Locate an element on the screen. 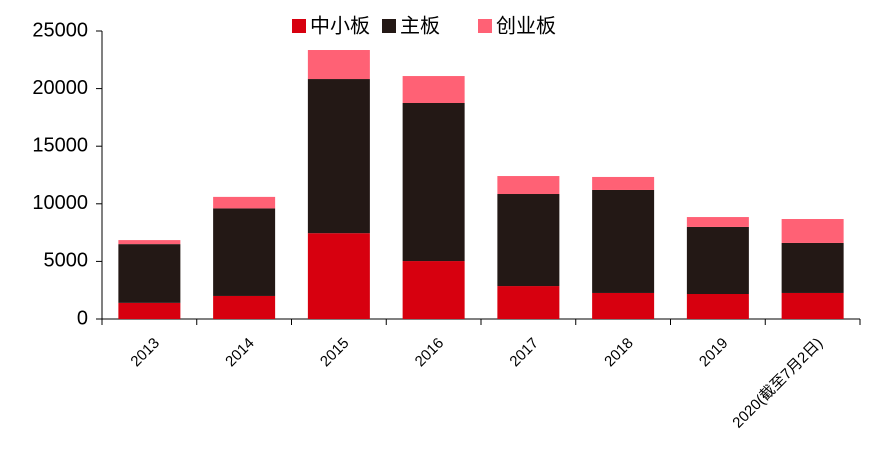 The width and height of the screenshot is (873, 462). x-tick-label: 2016 is located at coordinates (430, 353).